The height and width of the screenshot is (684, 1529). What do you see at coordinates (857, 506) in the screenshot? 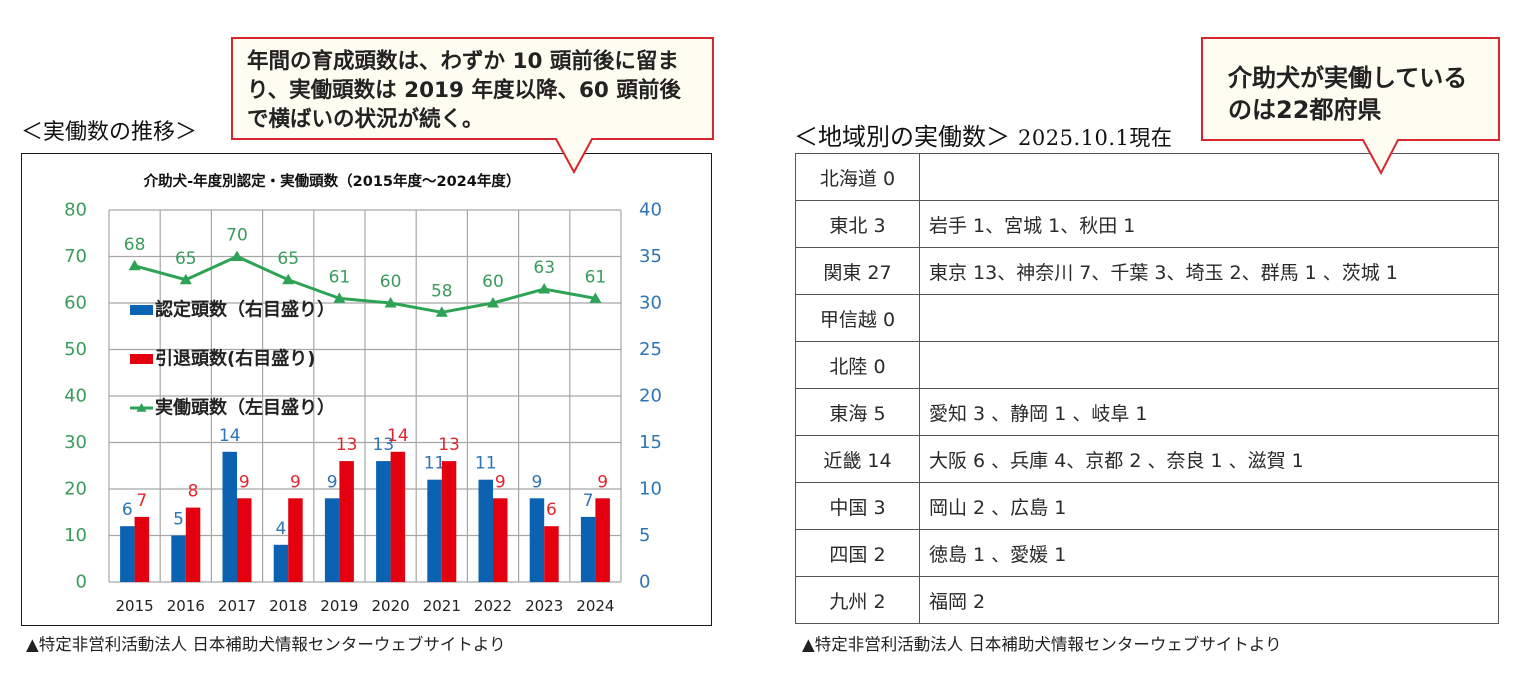
I see `region-cell: 中国 3` at bounding box center [857, 506].